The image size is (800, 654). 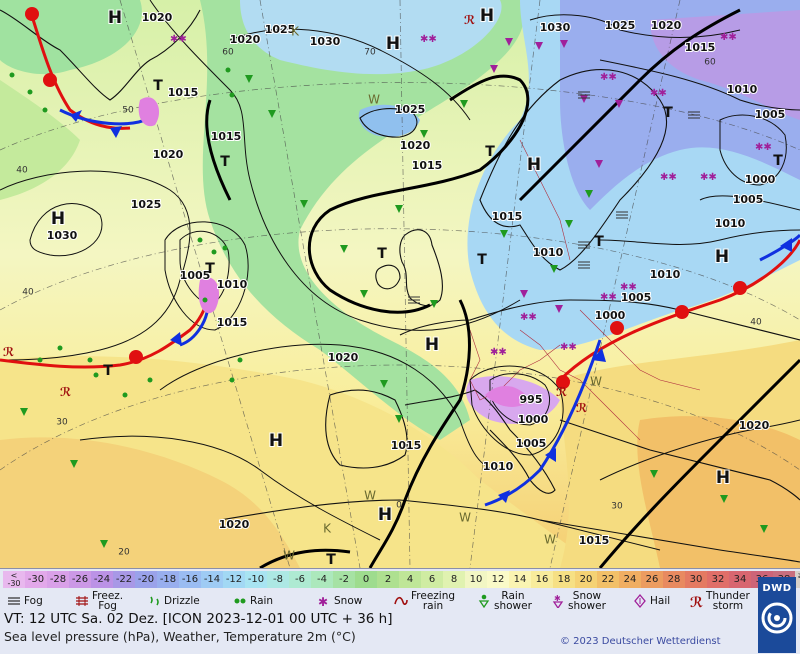 What do you see at coordinates (100, 55) in the screenshot?
I see `greenland-coast` at bounding box center [100, 55].